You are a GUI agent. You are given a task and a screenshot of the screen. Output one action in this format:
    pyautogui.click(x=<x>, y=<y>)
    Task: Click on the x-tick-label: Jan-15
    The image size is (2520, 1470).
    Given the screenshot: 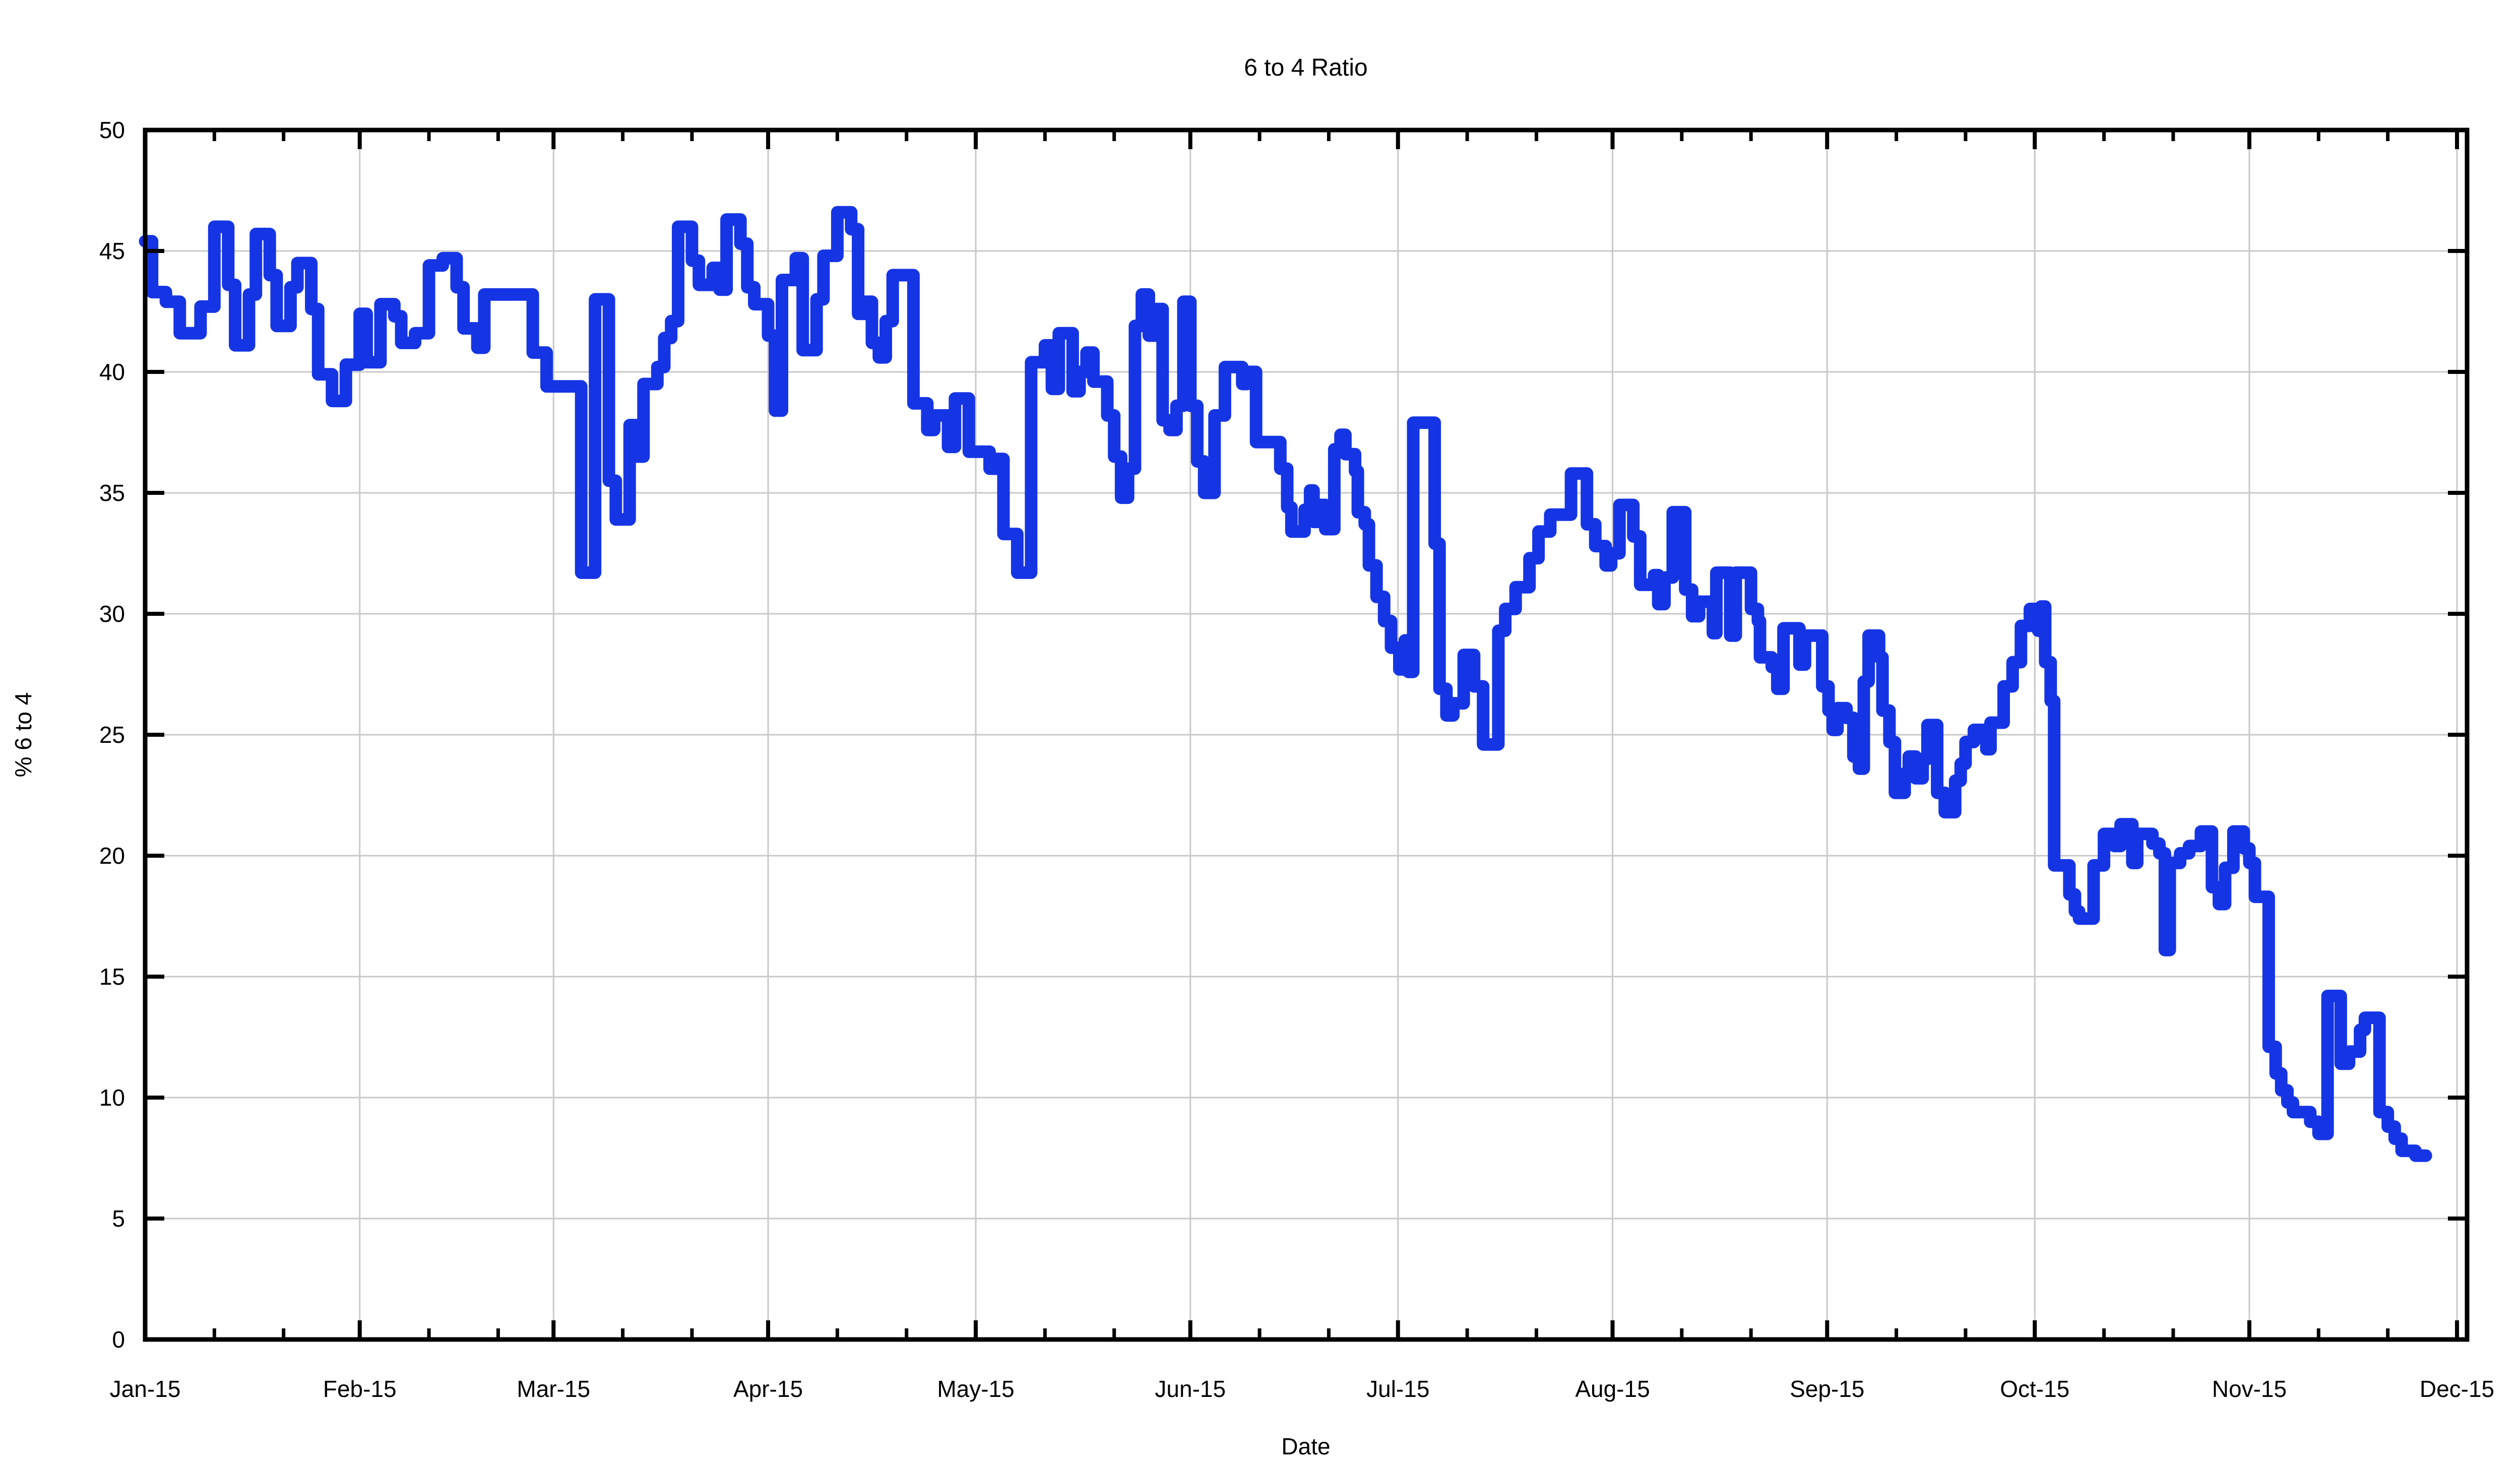 What is the action you would take?
    pyautogui.click(x=145, y=1389)
    